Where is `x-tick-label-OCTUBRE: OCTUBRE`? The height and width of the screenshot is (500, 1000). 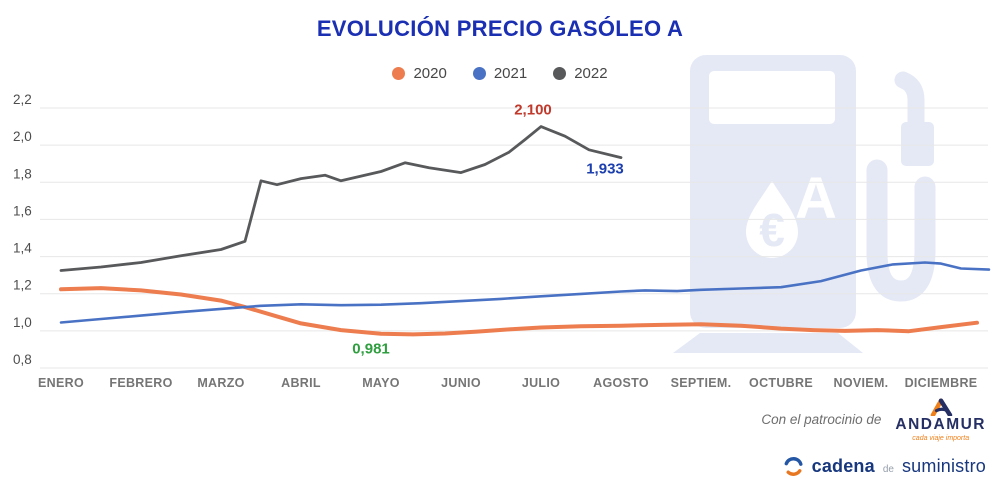
x-tick-label-OCTUBRE: OCTUBRE is located at coordinates (781, 383).